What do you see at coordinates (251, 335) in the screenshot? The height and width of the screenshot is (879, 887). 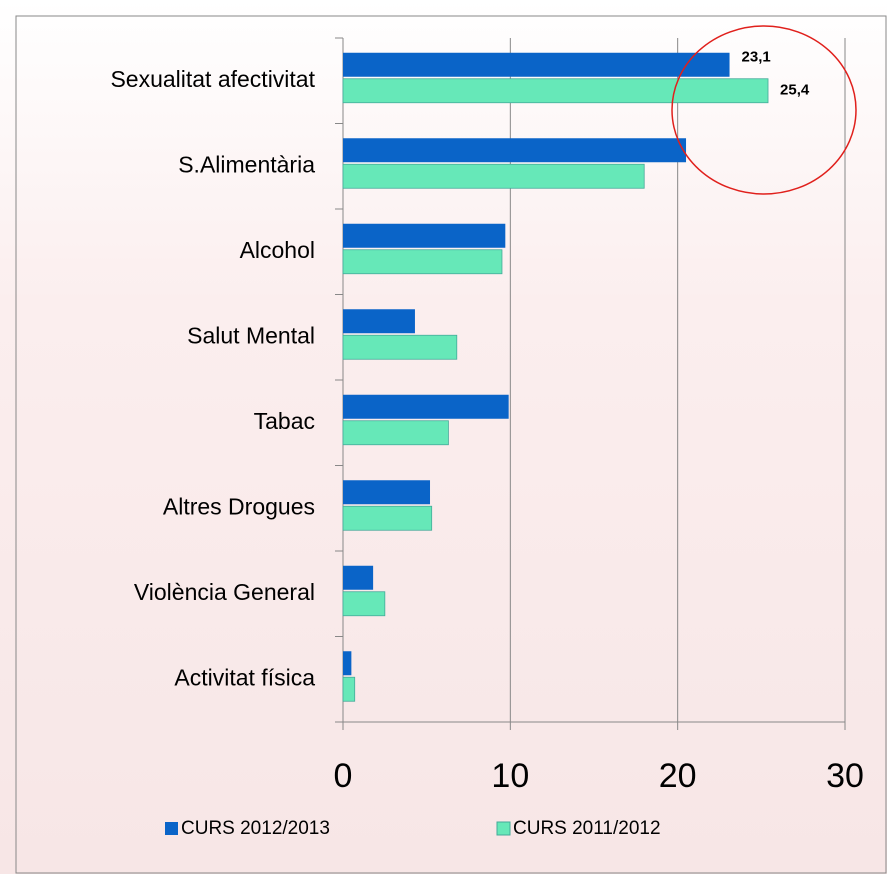 I see `y-tick-label: Salut Mental` at bounding box center [251, 335].